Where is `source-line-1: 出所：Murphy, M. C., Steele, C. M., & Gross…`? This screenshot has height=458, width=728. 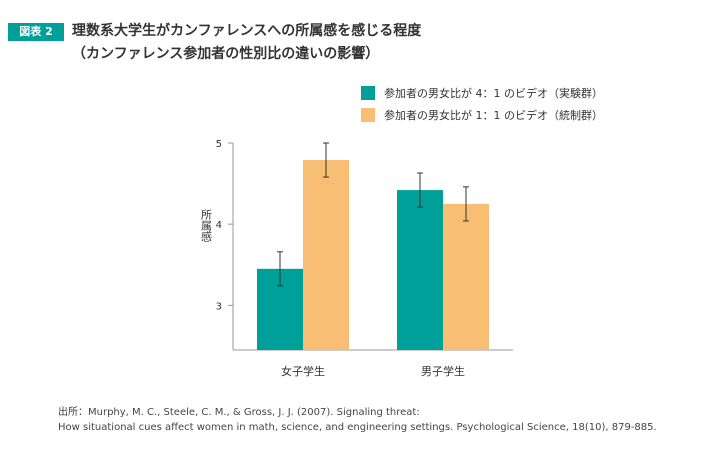
source-line-1: 出所：Murphy, M. C., Steele, C. M., & Gross… is located at coordinates (239, 412).